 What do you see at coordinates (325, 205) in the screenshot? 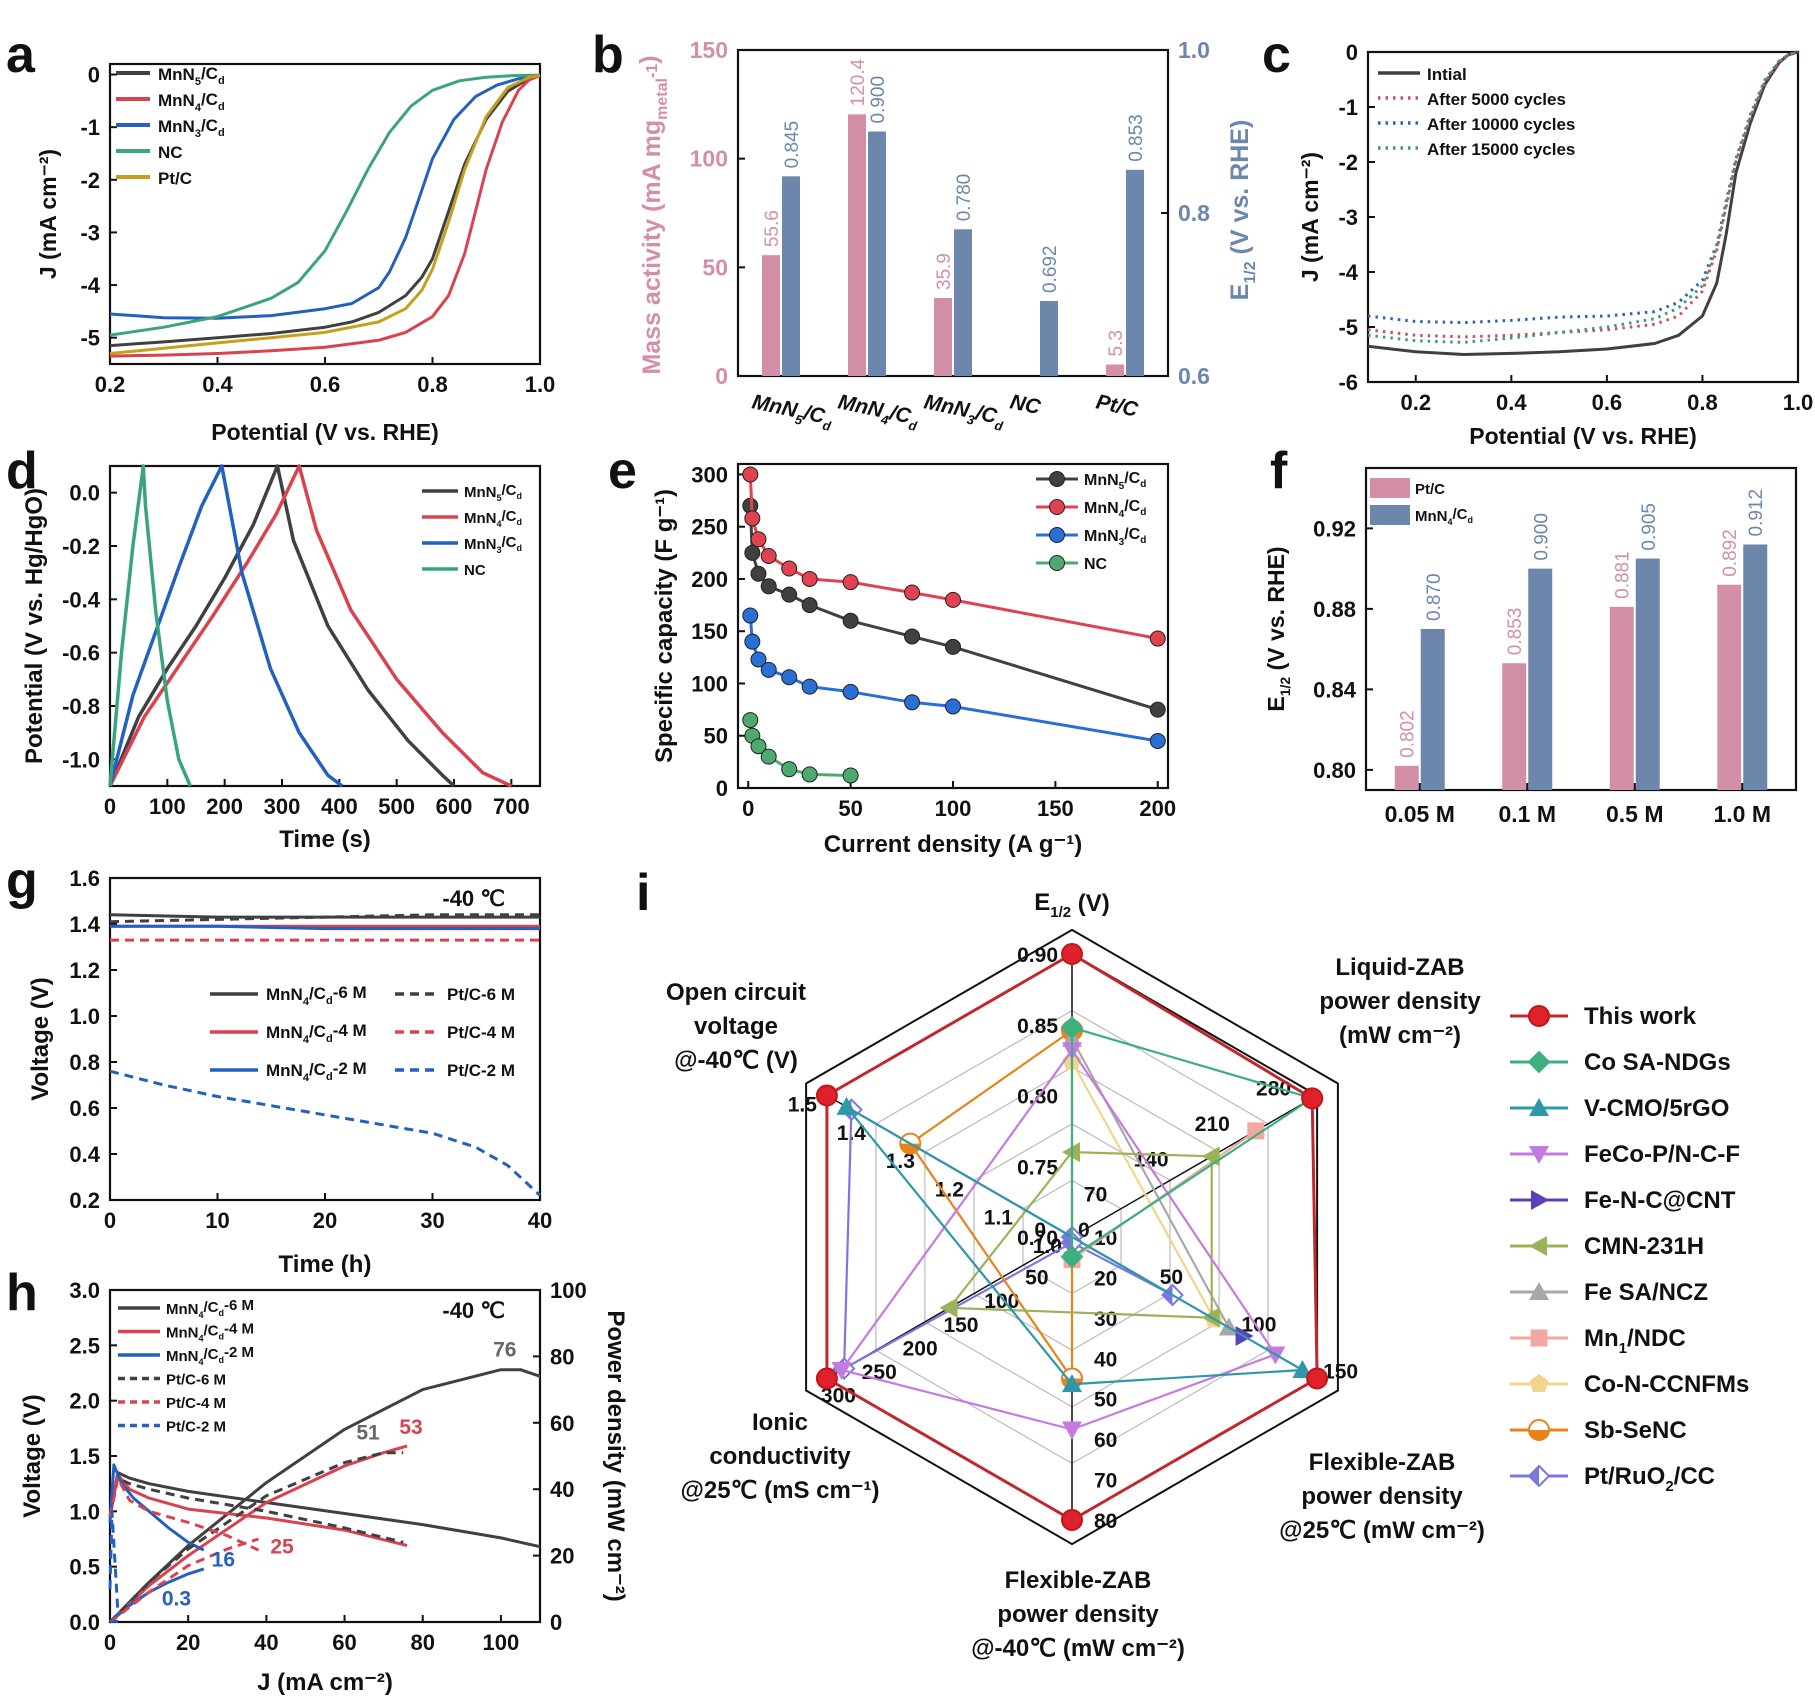
I see `series-line-NC` at bounding box center [325, 205].